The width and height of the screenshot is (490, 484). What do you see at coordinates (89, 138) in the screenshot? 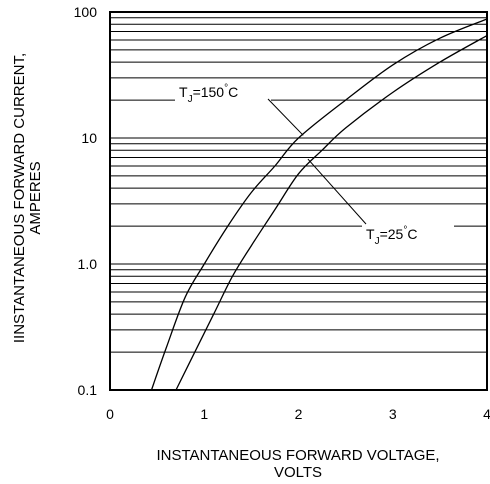
I see `y-tick-label: 10` at bounding box center [89, 138].